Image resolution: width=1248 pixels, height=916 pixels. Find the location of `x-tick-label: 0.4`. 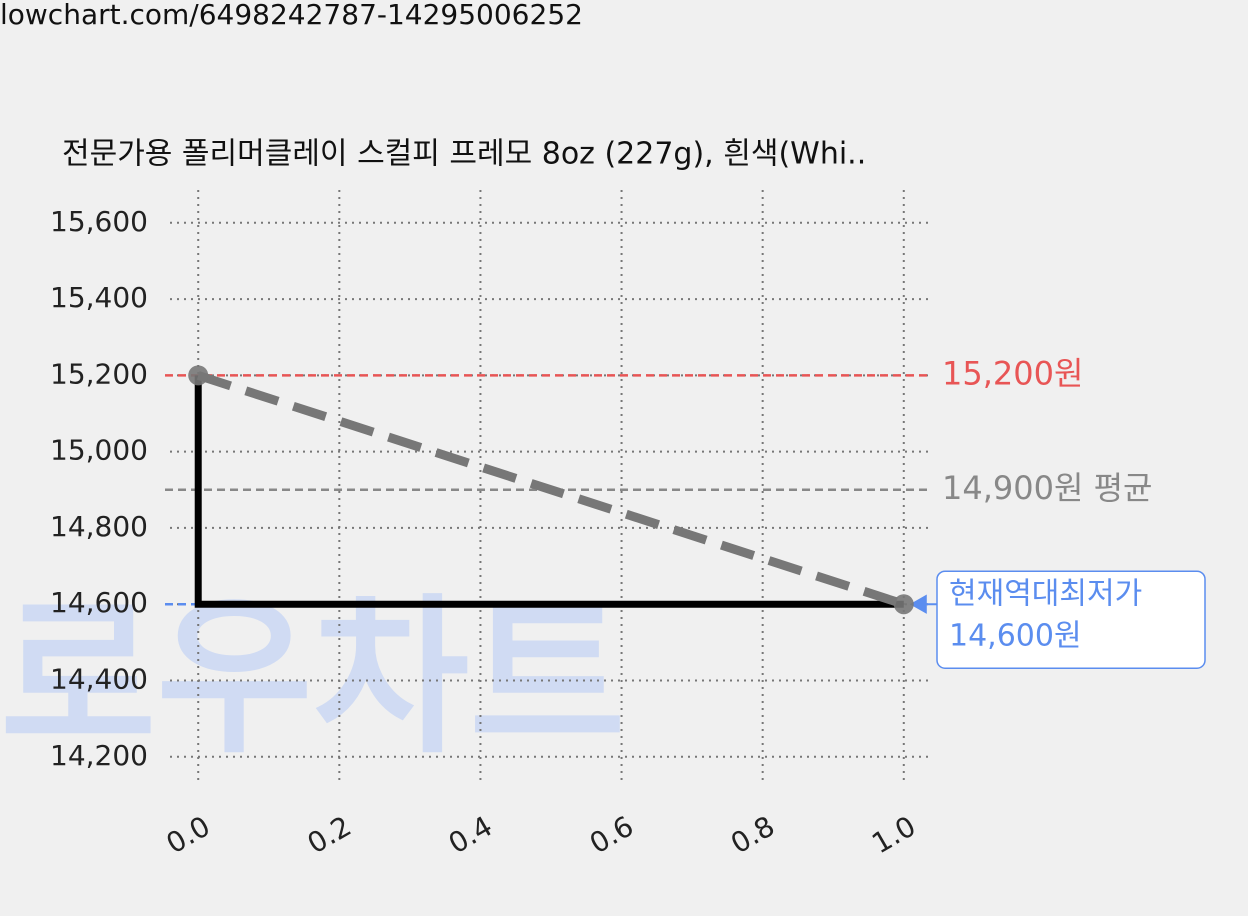

x-tick-label: 0.4 is located at coordinates (470, 834).